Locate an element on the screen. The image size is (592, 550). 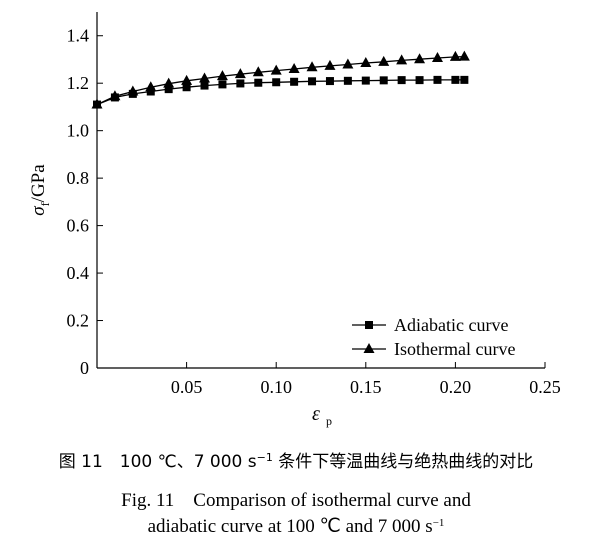
x-tick-label: 0.25 is located at coordinates (545, 387).